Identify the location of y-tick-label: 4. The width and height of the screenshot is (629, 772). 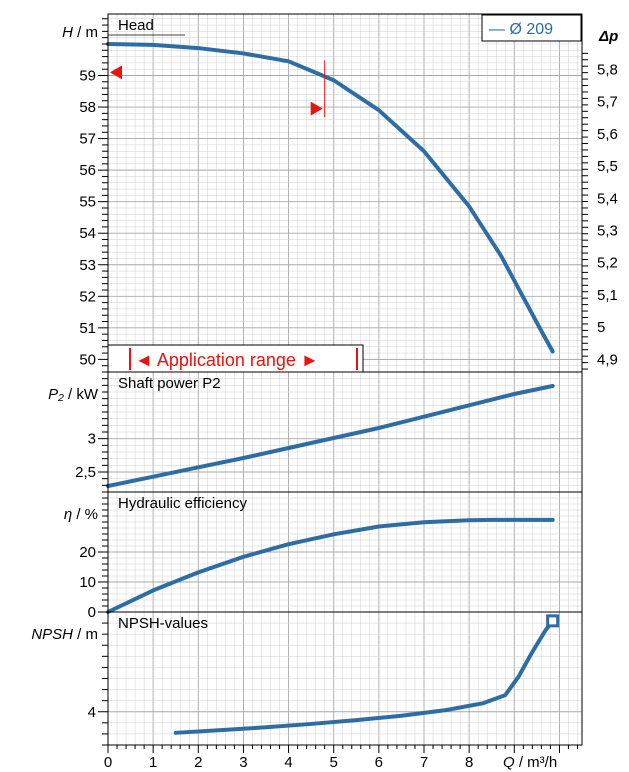
(92, 712).